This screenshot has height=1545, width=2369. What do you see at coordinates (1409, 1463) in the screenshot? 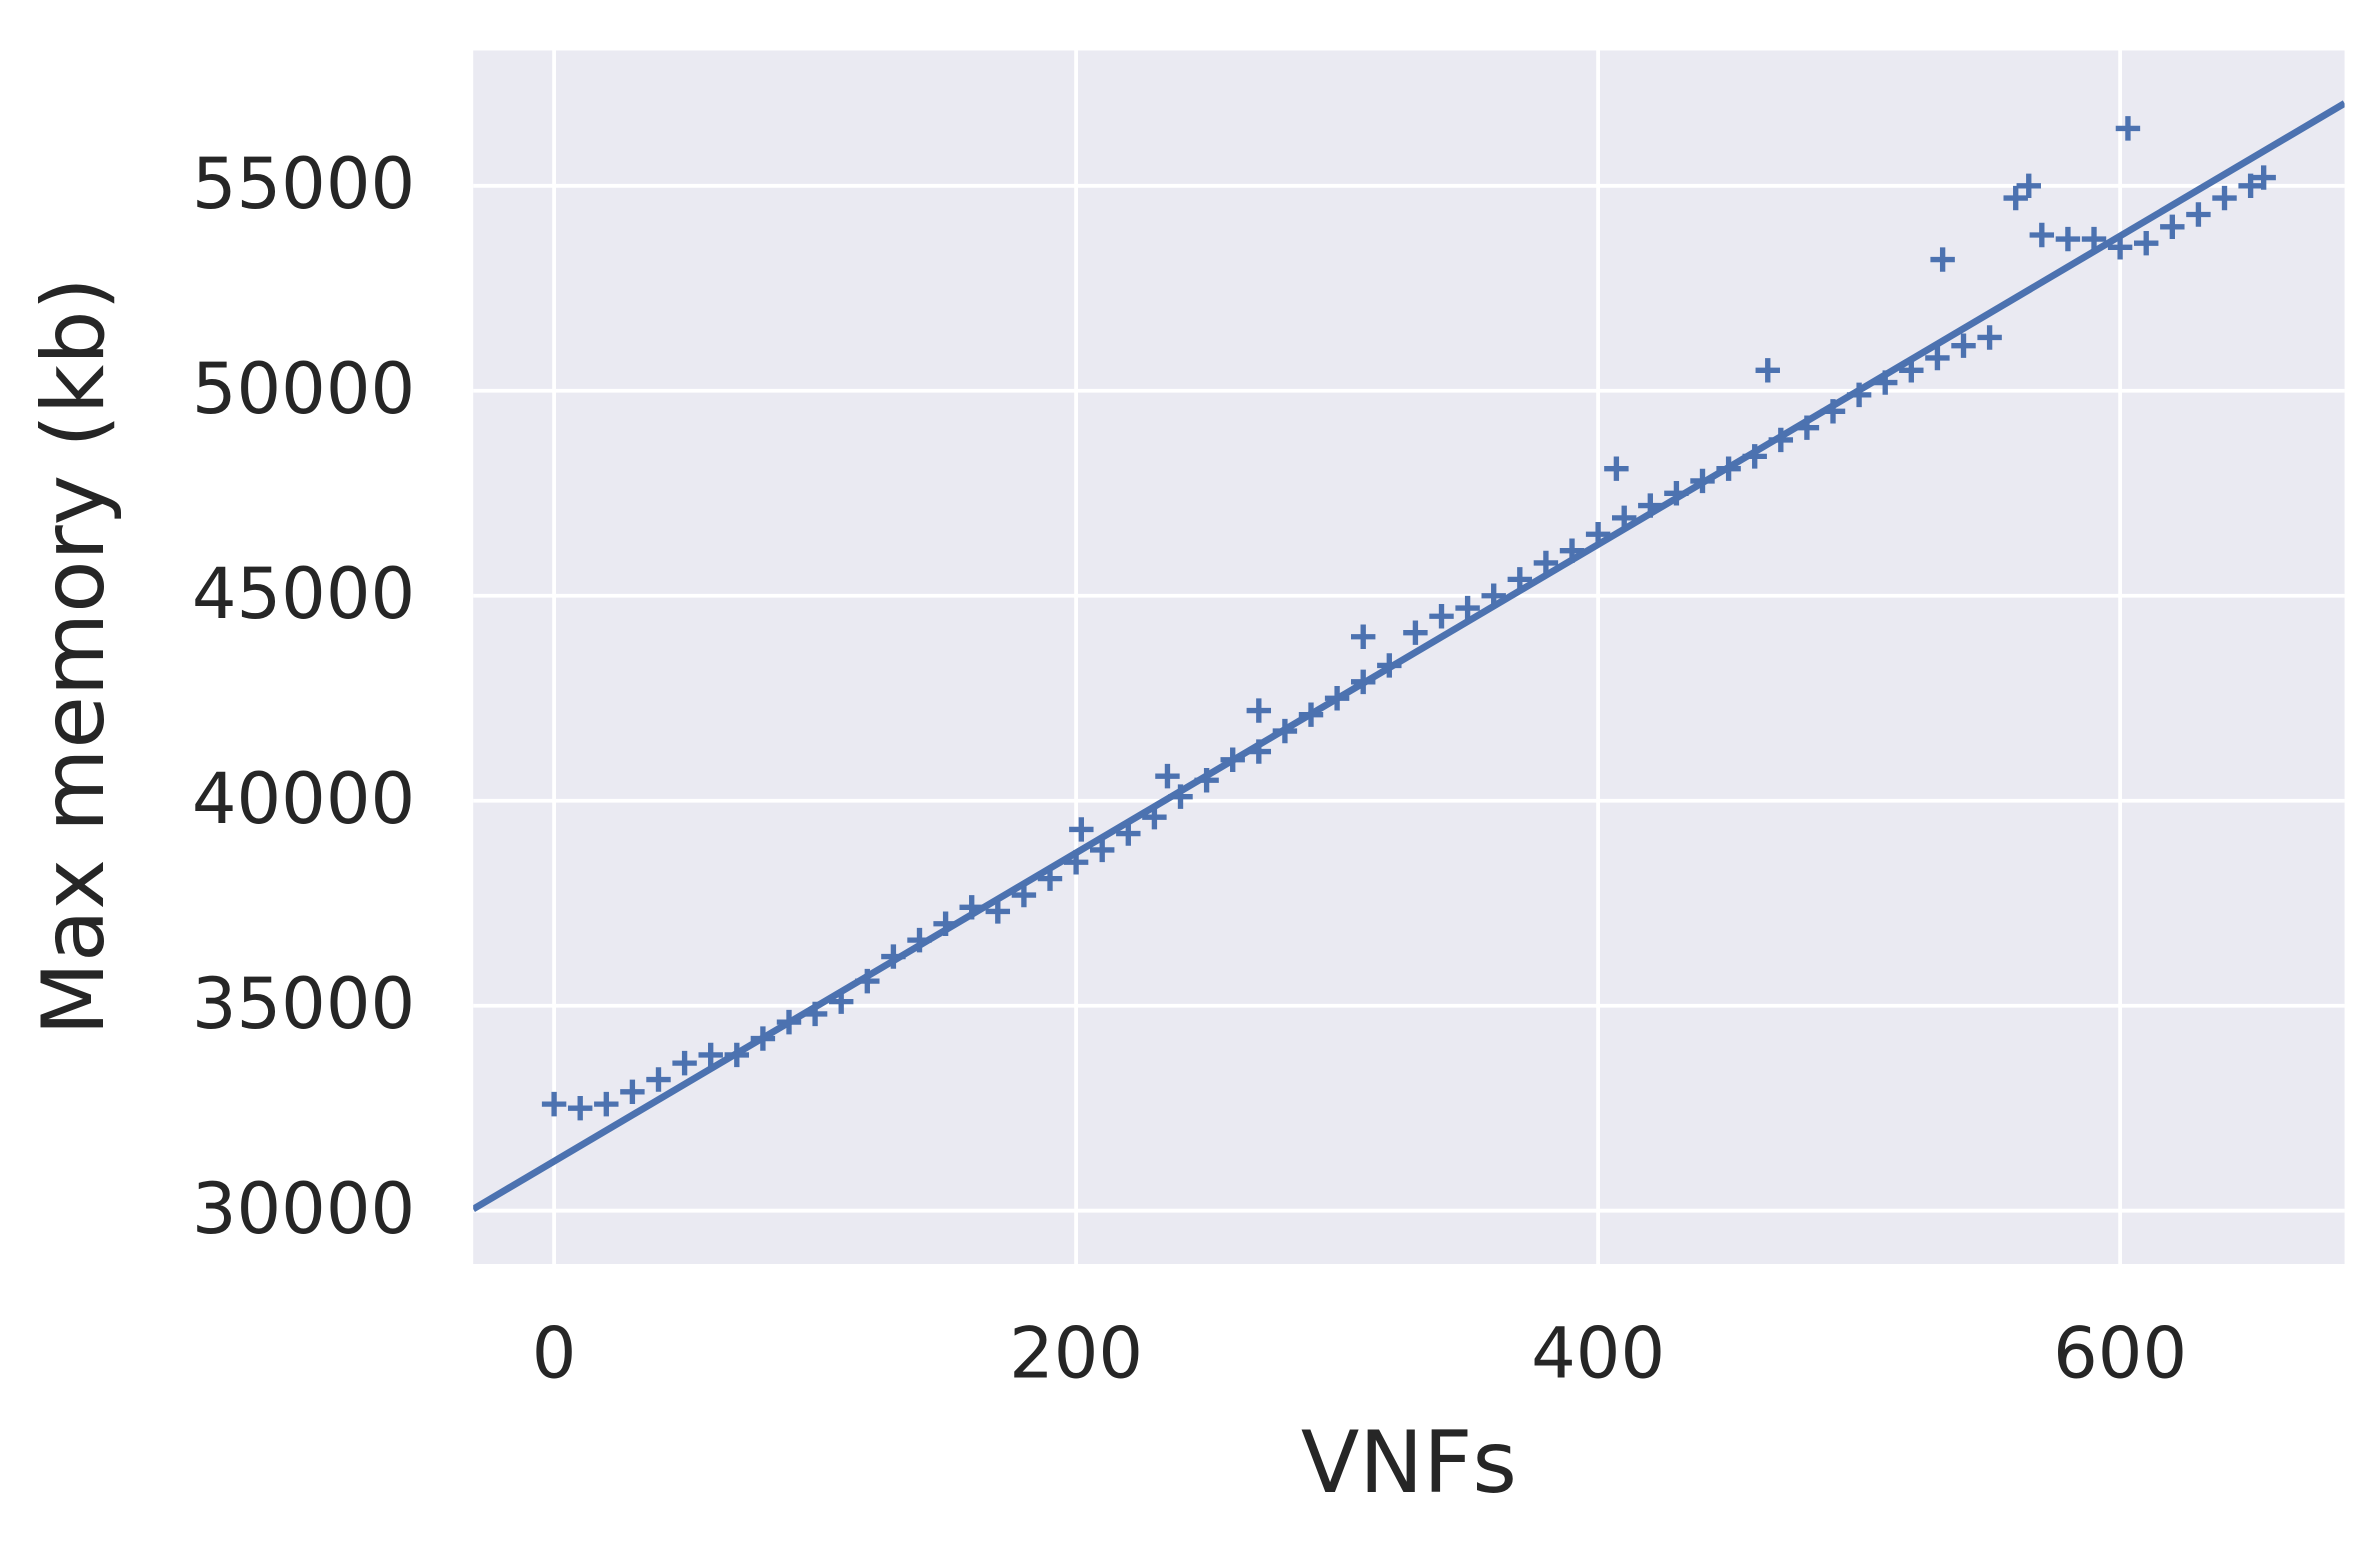
I see `x-axis-label: VNFs` at bounding box center [1409, 1463].